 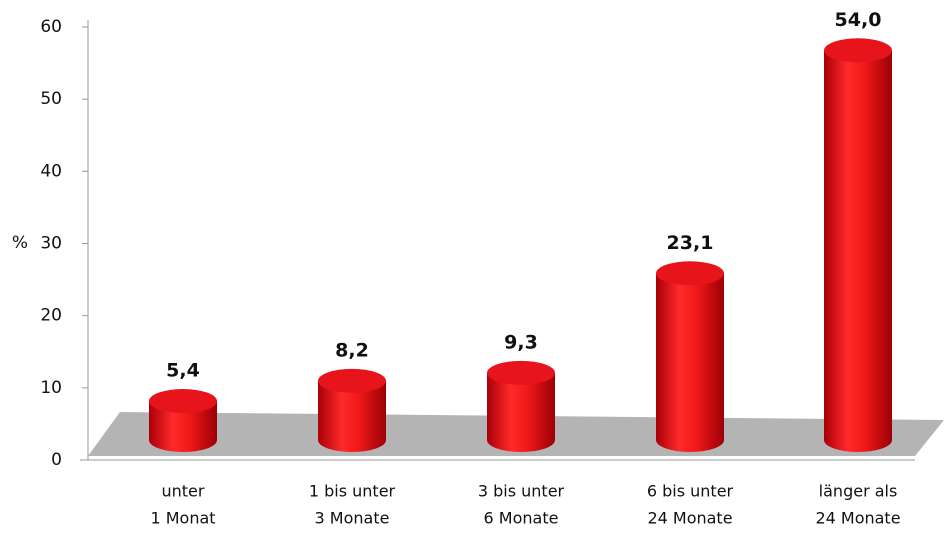 I want to click on y-tick-label: 40, so click(x=51, y=171).